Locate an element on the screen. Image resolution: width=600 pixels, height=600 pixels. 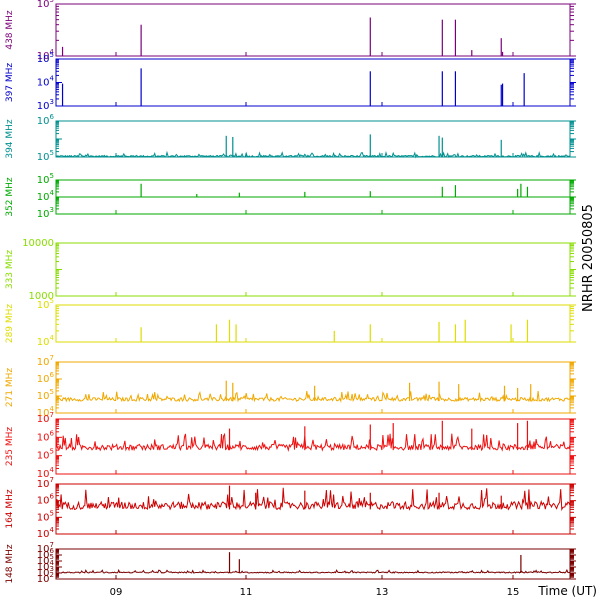
panel-397-mhz: 10³ 10⁴ 10⁵ 397 MHz is located at coordinates (290, 81).